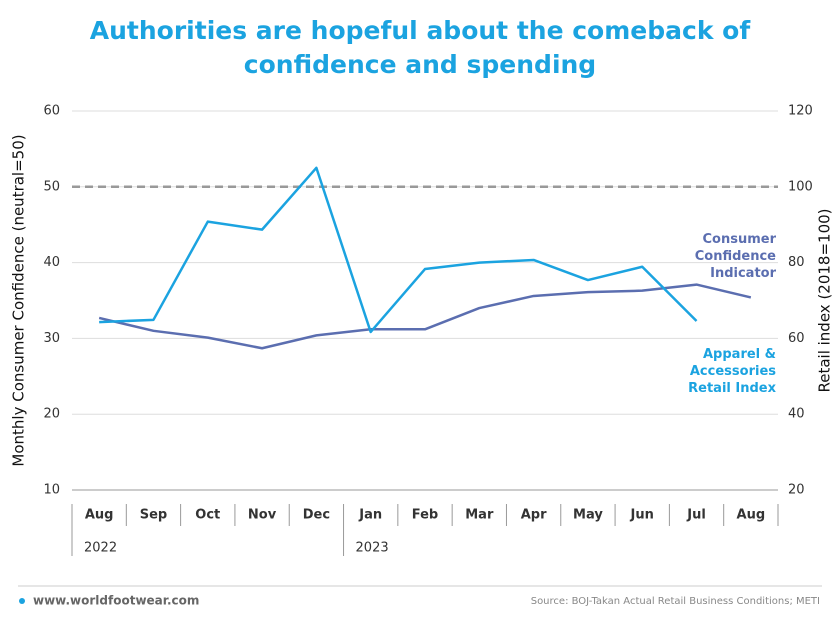 The height and width of the screenshot is (624, 840). Describe the element at coordinates (588, 515) in the screenshot. I see `x-tick-label: May` at that location.